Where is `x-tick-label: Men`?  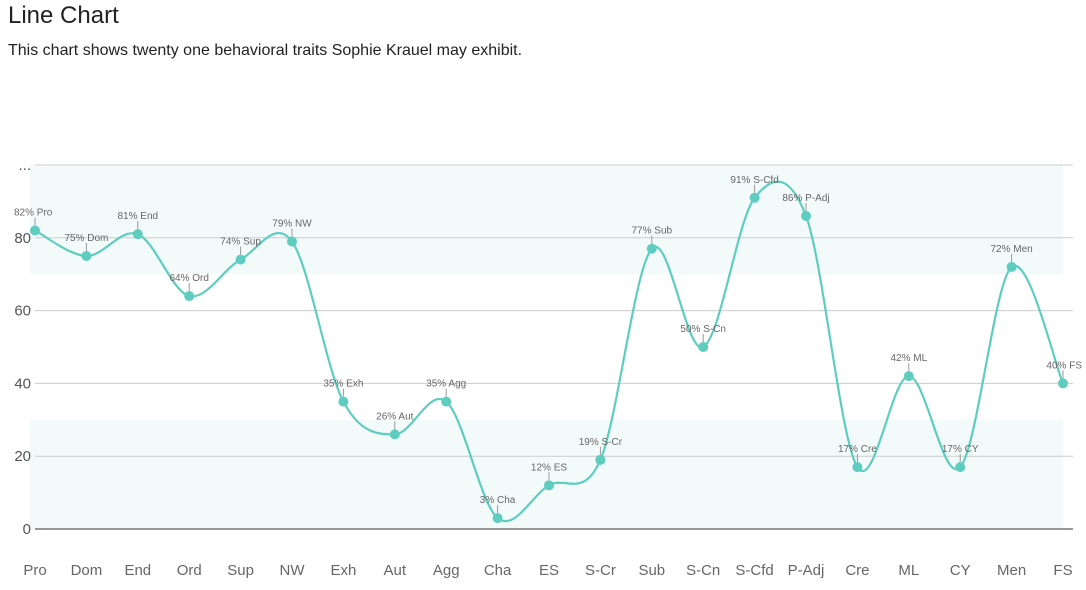
x-tick-label: Men is located at coordinates (1011, 570).